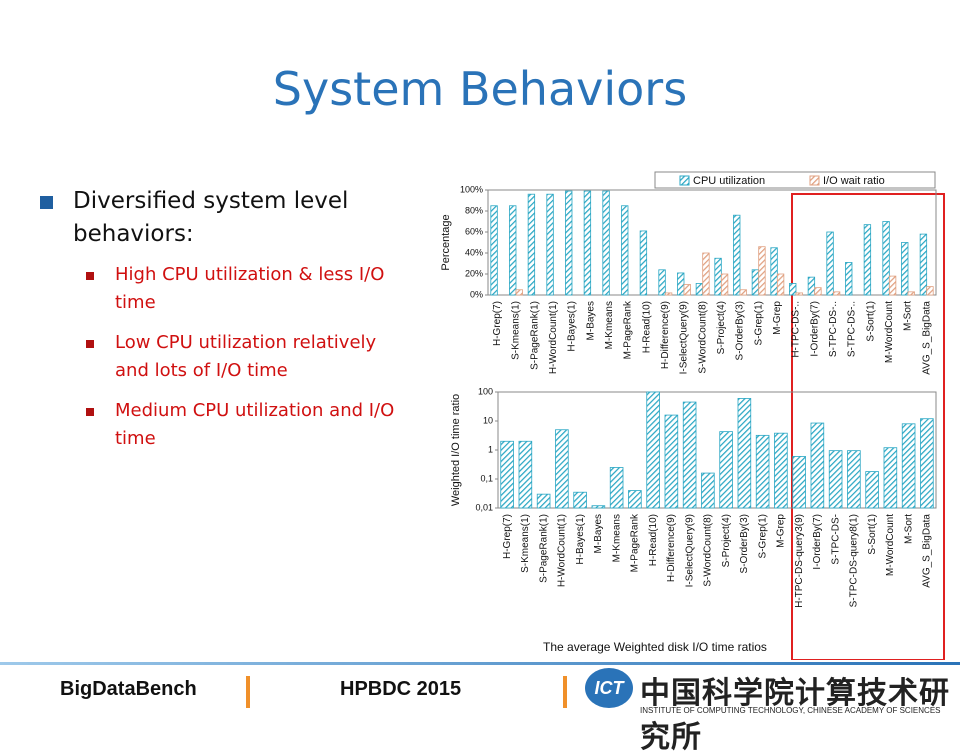  Describe the element at coordinates (814, 329) in the screenshot. I see `x-tick-label: I-OrderBy(7)` at that location.